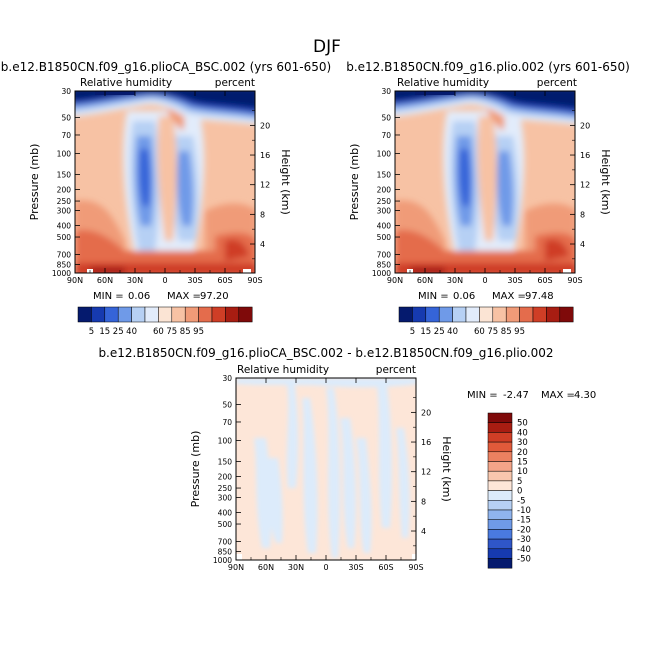  Describe the element at coordinates (384, 201) in the screenshot. I see `pressure-tick-label: 250` at that location.